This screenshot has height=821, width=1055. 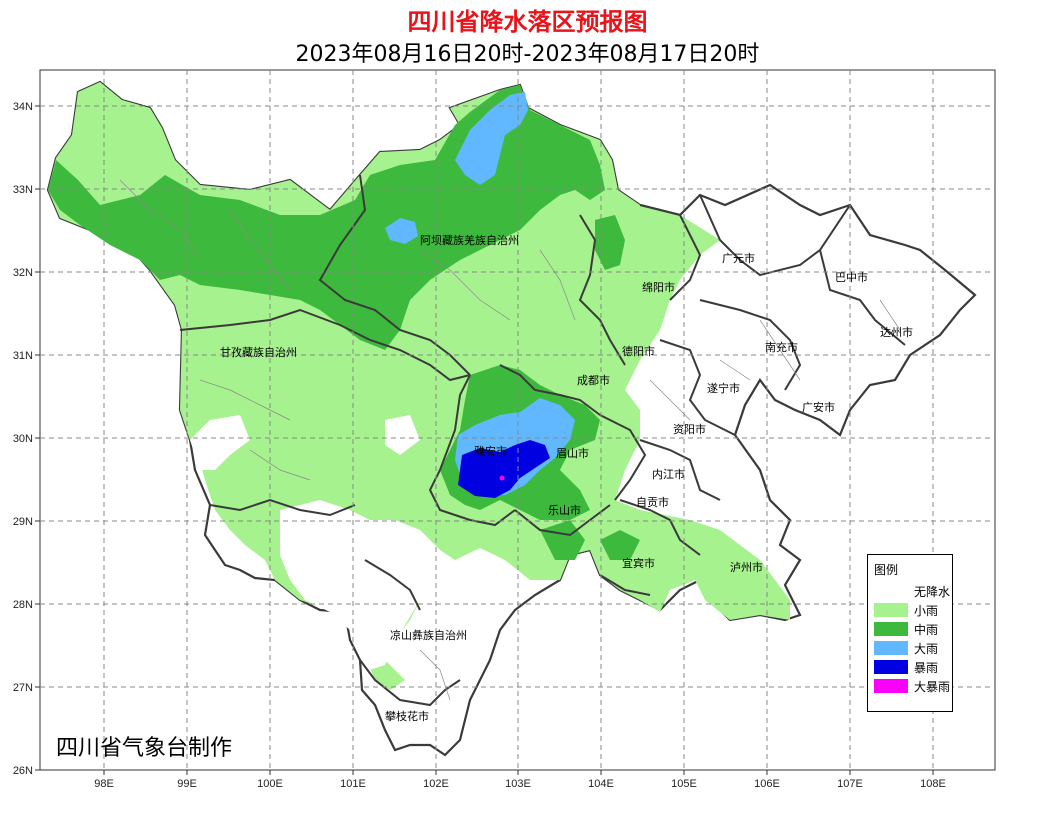 What do you see at coordinates (723, 388) in the screenshot?
I see `label-suining: 遂宁市` at bounding box center [723, 388].